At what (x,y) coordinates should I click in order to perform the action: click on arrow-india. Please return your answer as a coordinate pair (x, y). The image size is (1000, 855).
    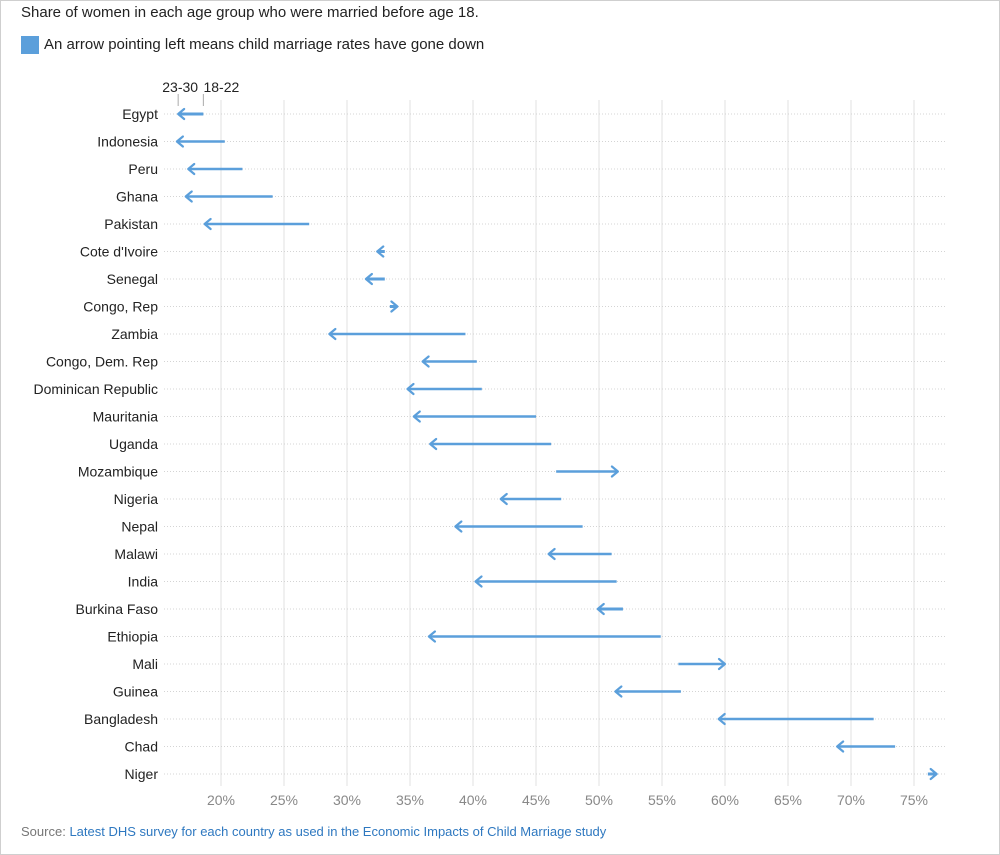
    Looking at the image, I should click on (545, 581).